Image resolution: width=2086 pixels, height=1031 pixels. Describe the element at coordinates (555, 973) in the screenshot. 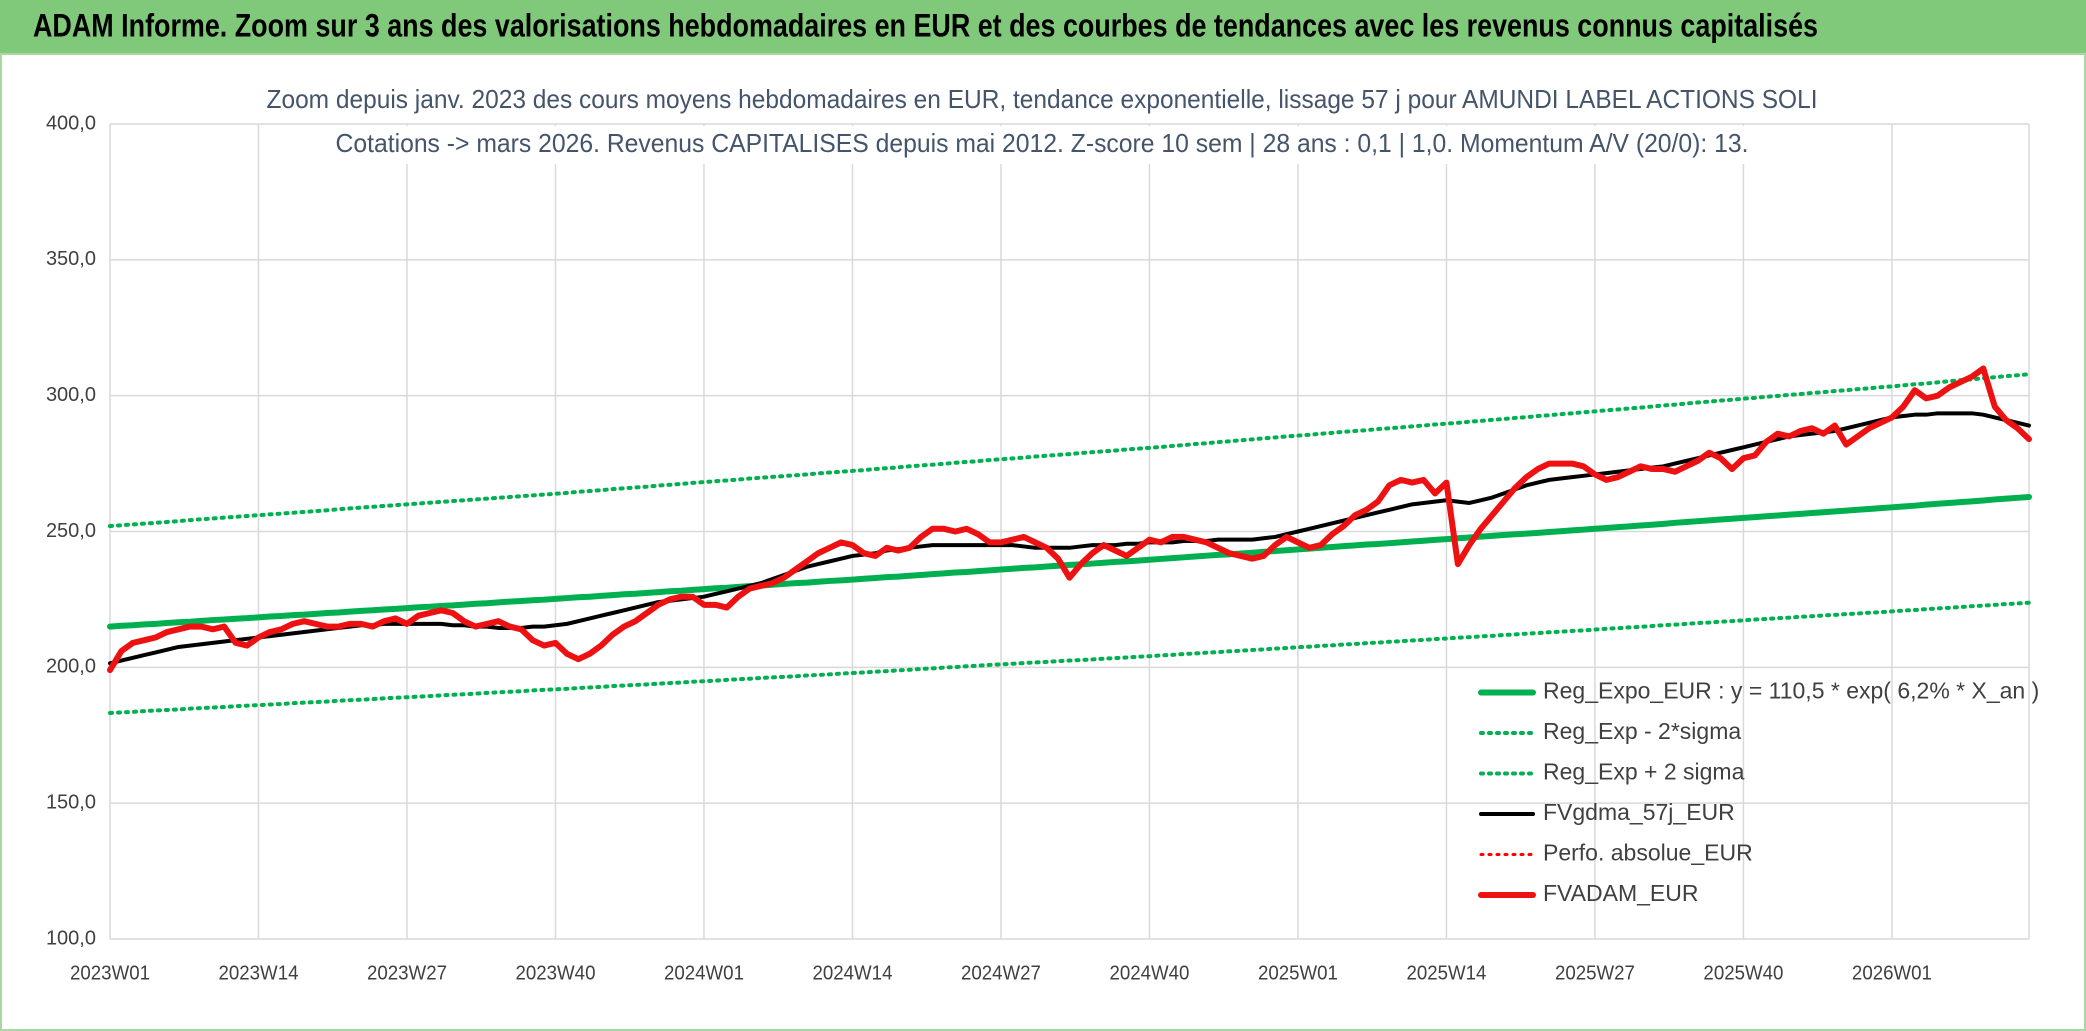

I see `x-tick-label: 2023W40` at that location.